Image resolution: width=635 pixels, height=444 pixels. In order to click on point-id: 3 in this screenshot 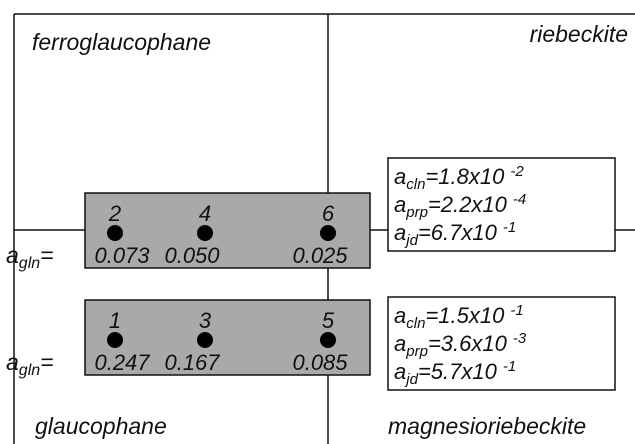, I will do `click(205, 320)`.